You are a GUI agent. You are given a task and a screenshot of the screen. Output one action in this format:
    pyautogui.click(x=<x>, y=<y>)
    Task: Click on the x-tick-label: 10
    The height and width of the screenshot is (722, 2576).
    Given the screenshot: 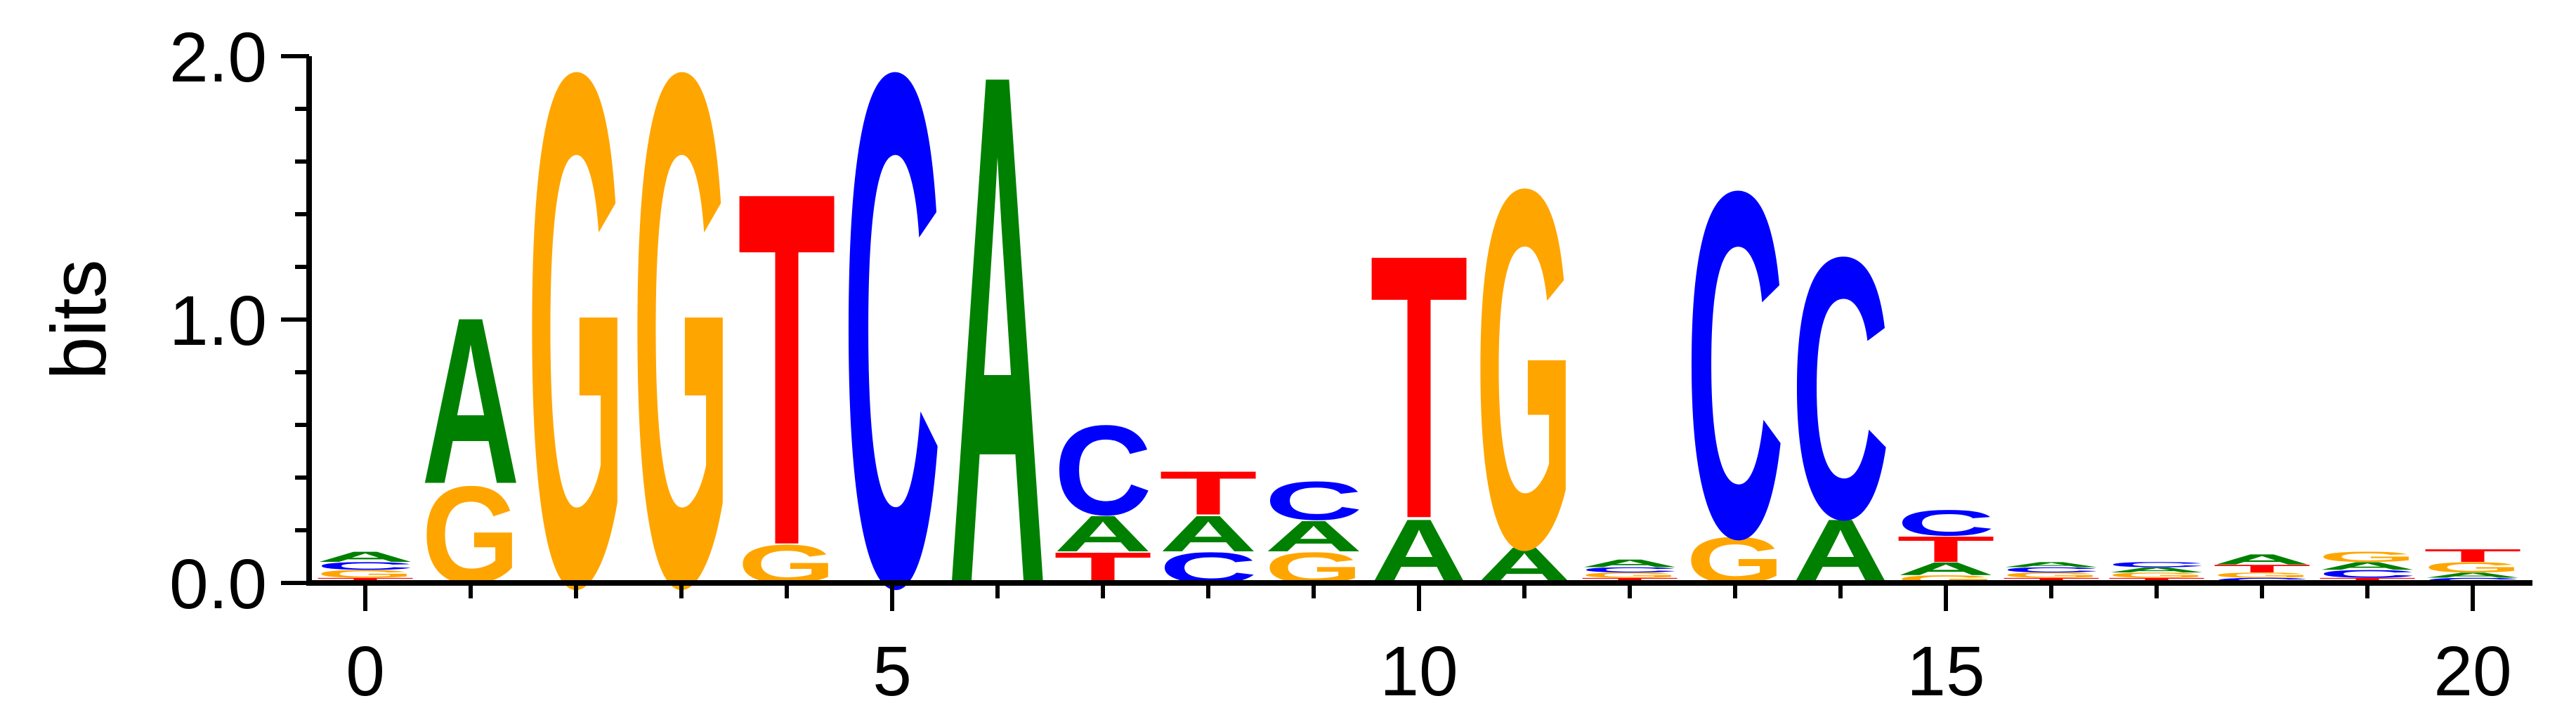 What is the action you would take?
    pyautogui.click(x=1419, y=671)
    